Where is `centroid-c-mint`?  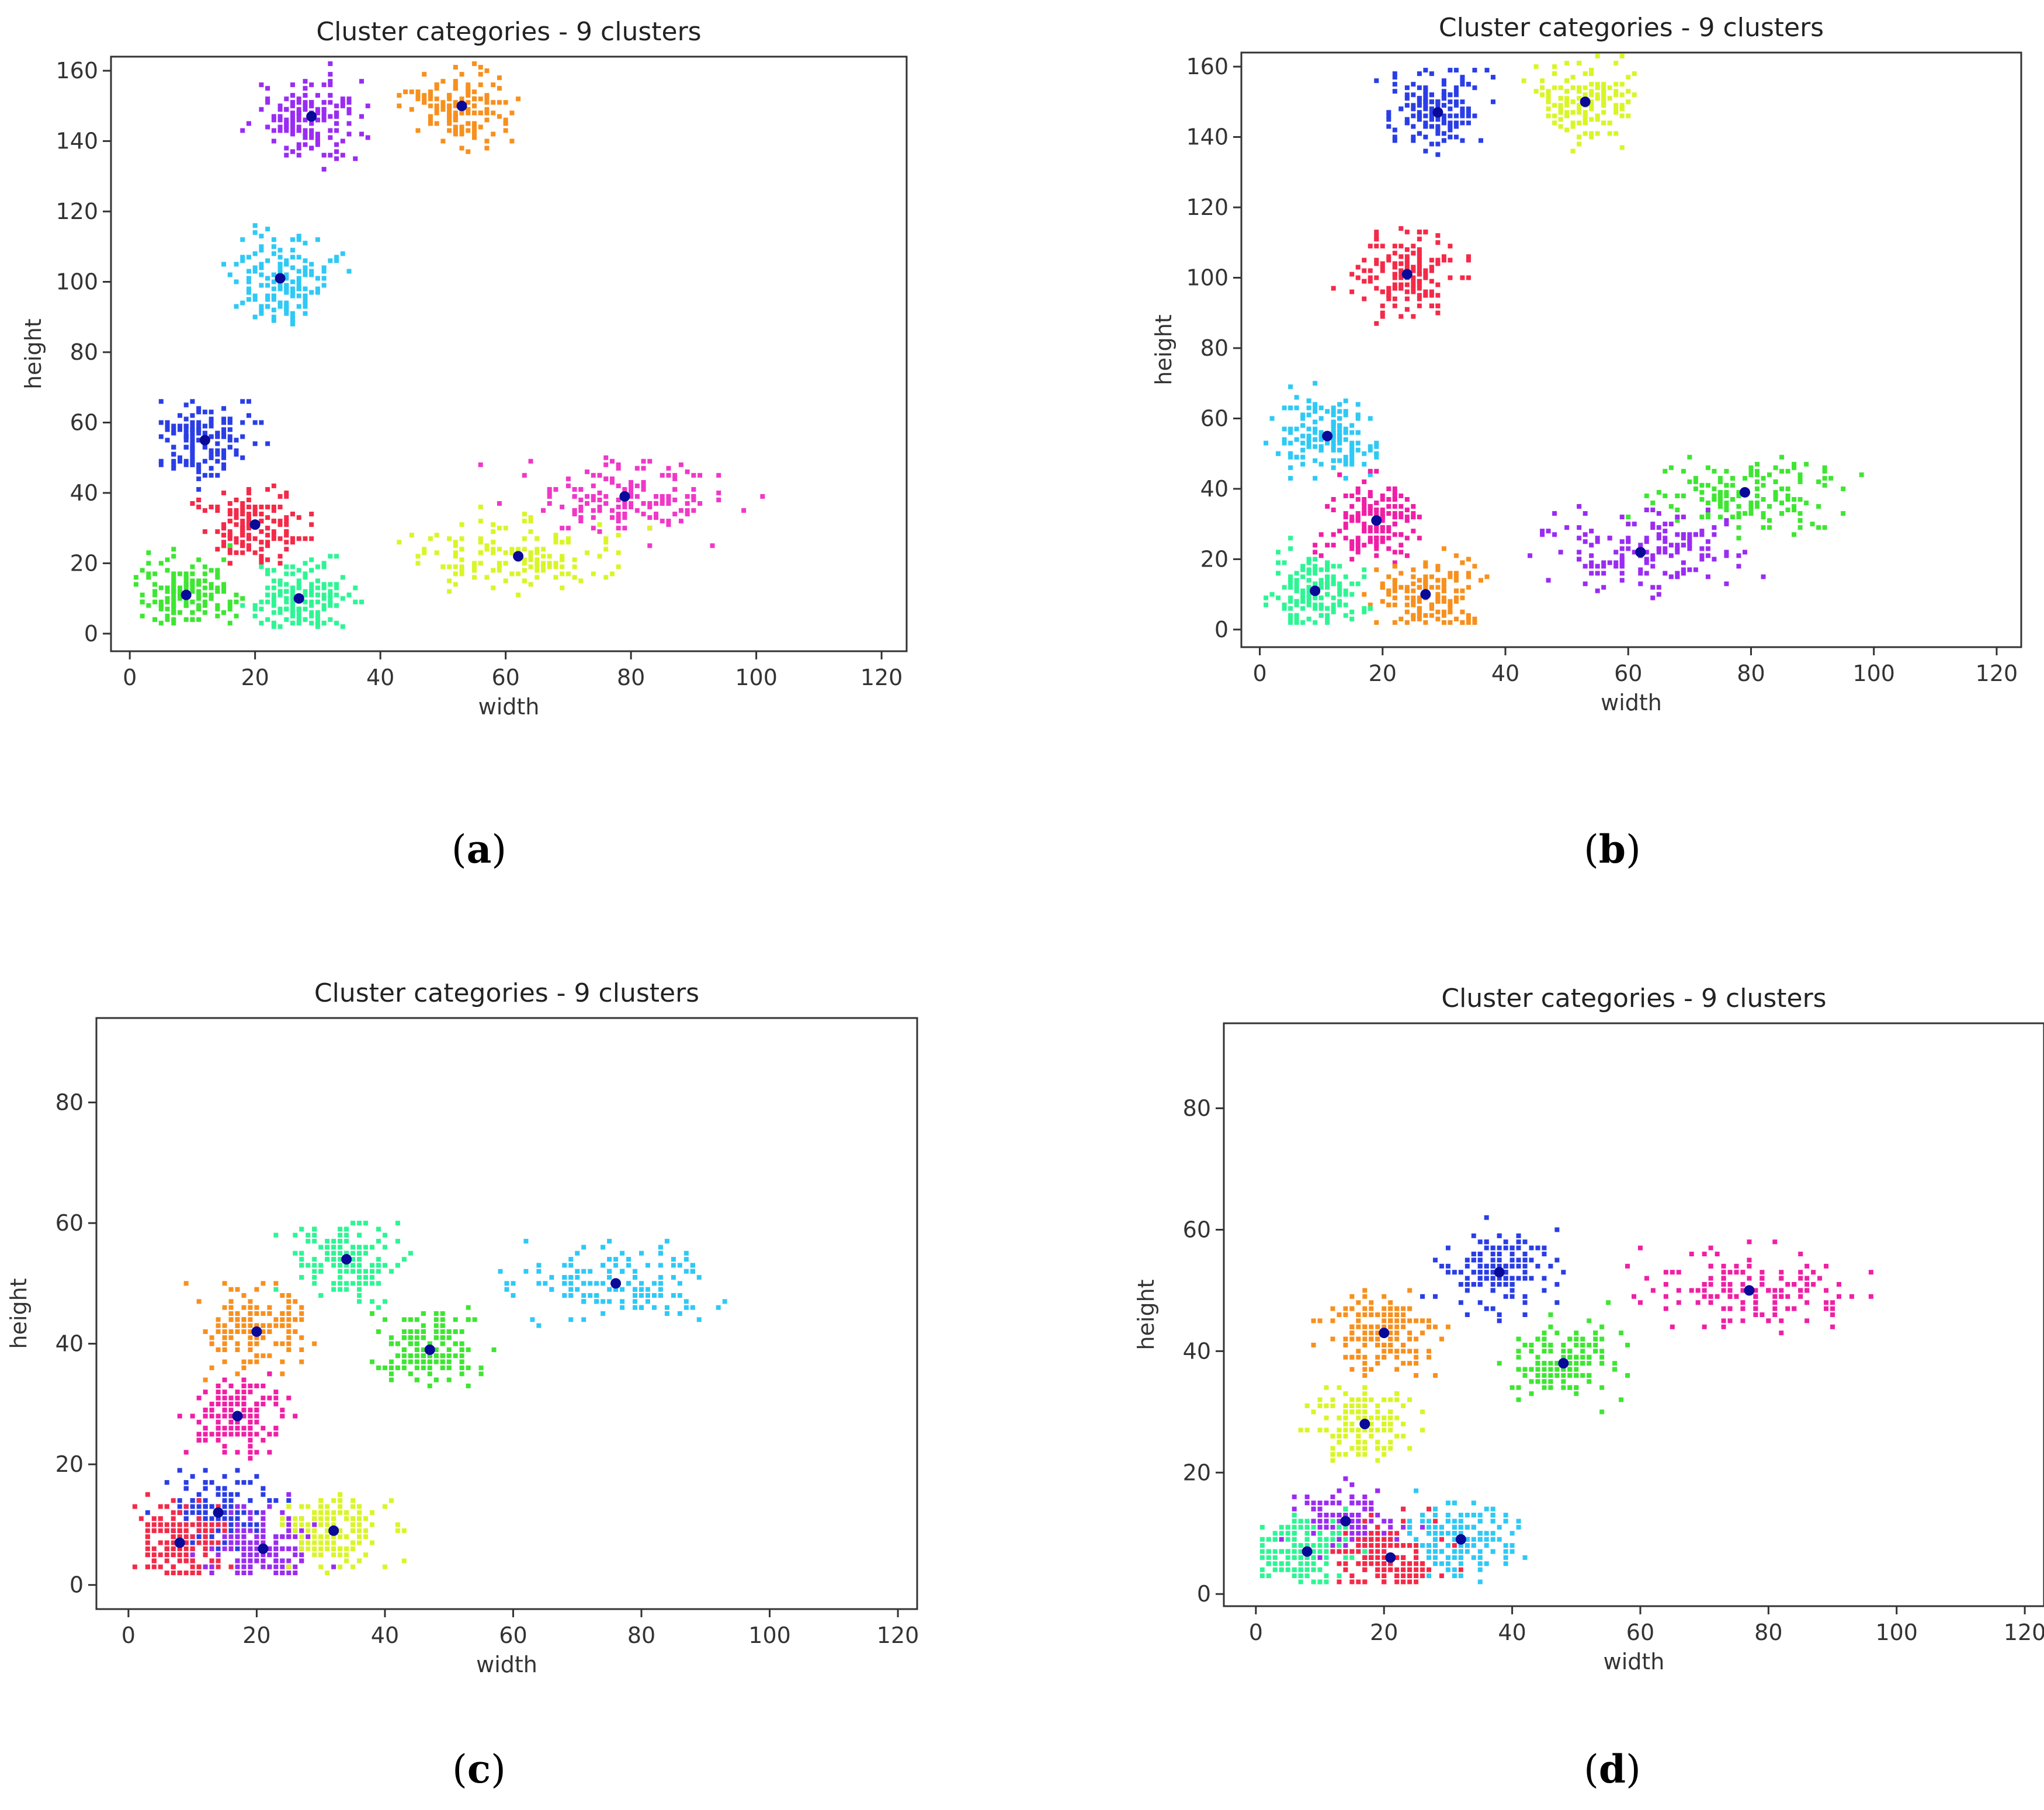 centroid-c-mint is located at coordinates (346, 1259).